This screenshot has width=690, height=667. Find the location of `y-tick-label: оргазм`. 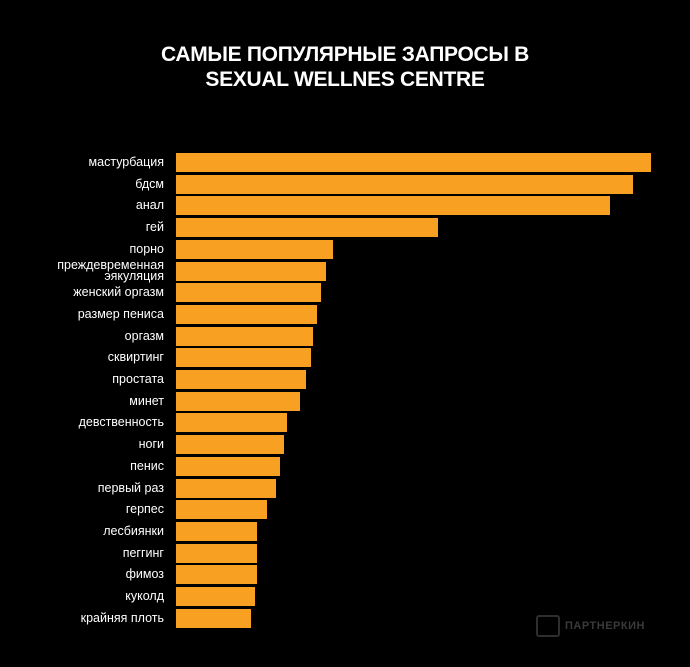

y-tick-label: оргазм is located at coordinates (144, 335).